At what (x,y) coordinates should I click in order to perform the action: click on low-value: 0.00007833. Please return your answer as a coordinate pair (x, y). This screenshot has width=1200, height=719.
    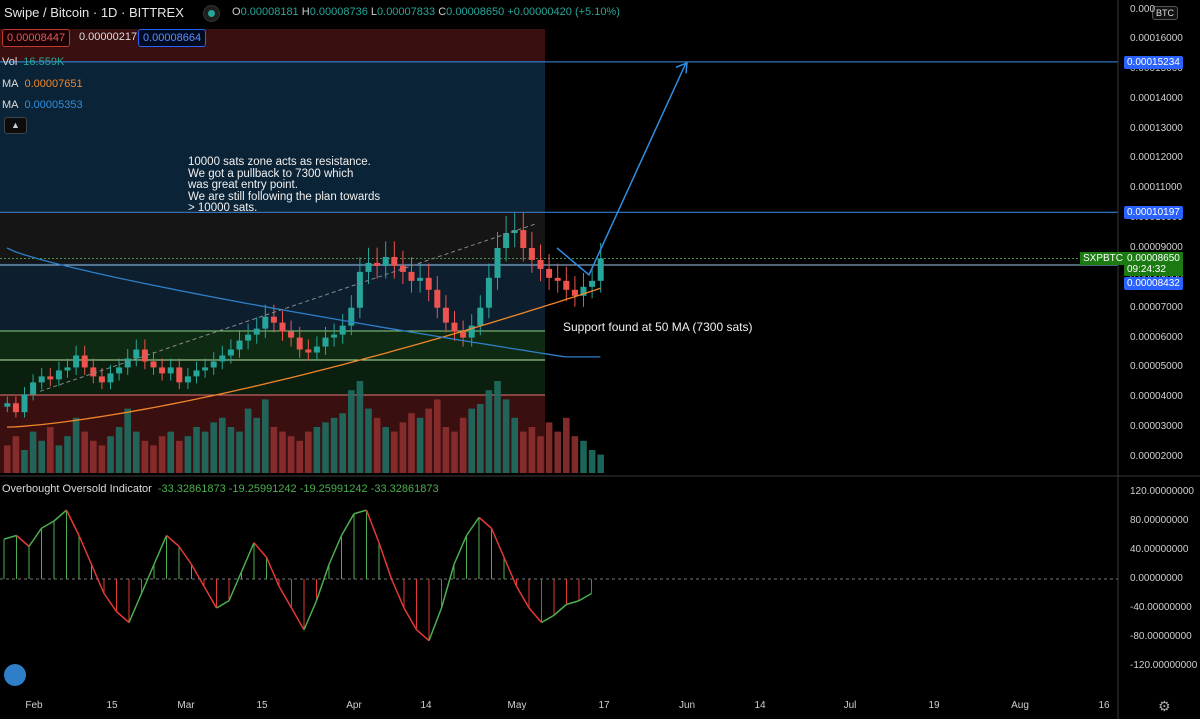
    Looking at the image, I should click on (406, 12).